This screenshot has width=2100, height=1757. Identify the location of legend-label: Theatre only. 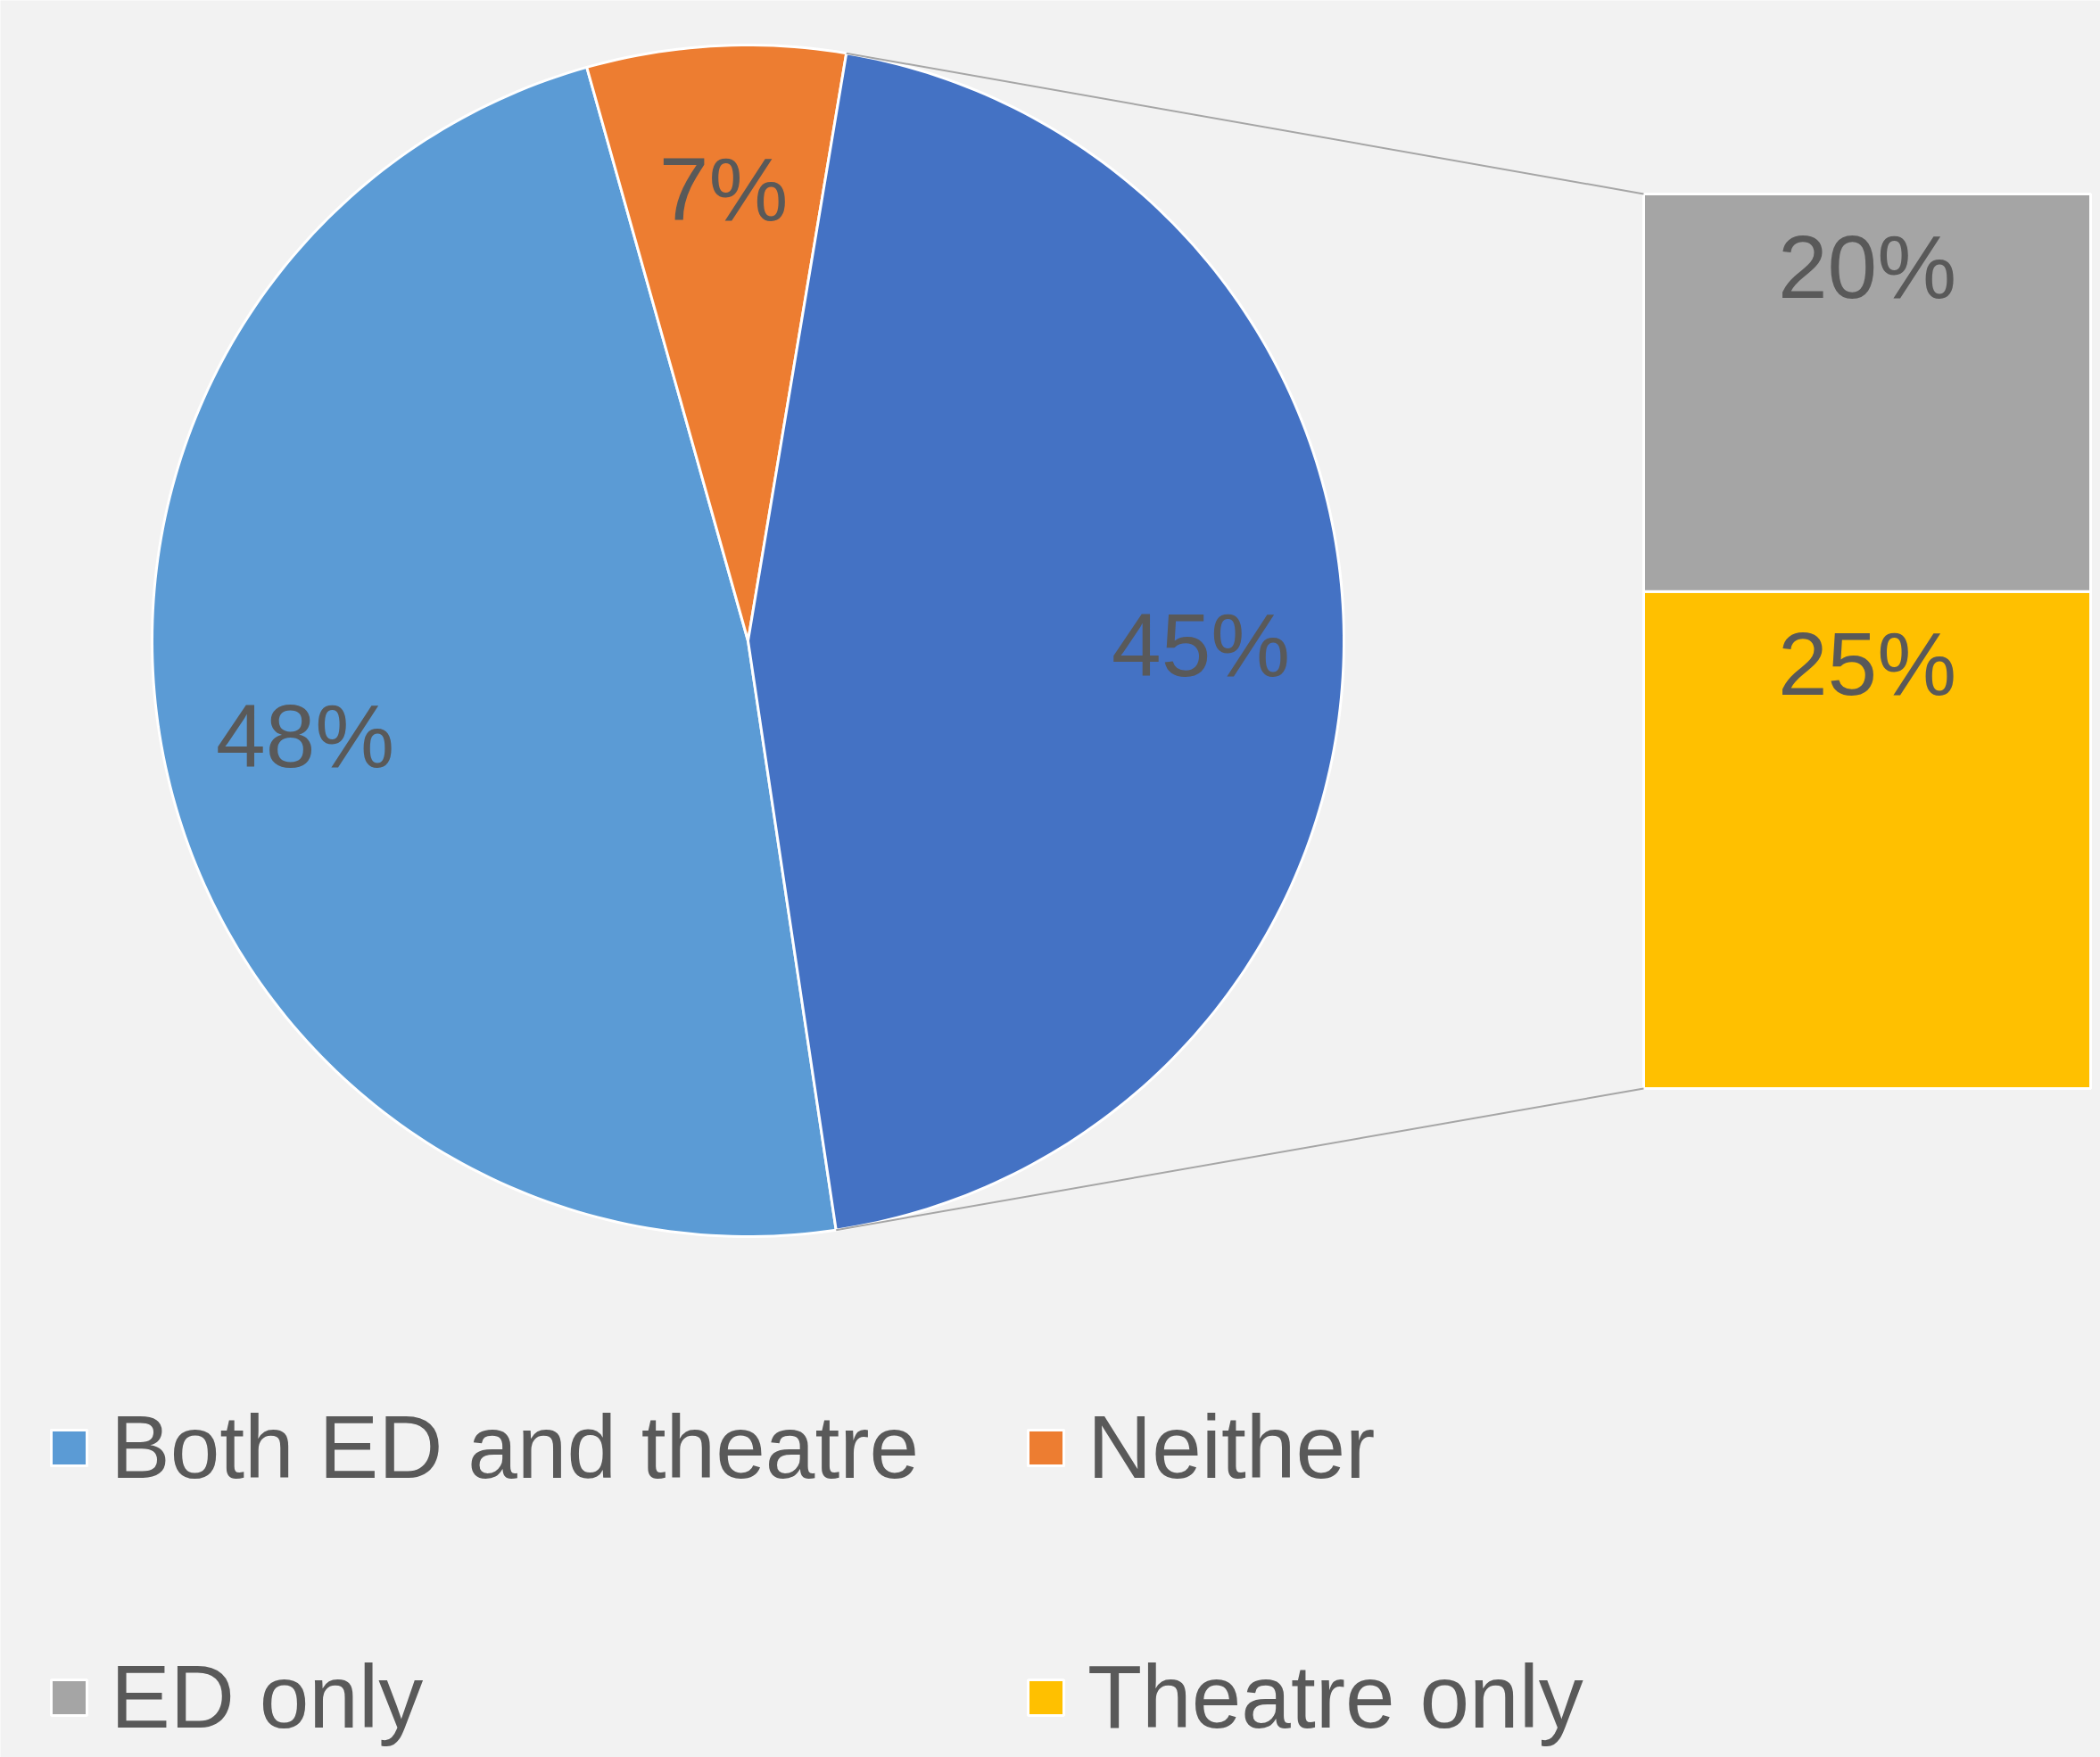
(1335, 1697).